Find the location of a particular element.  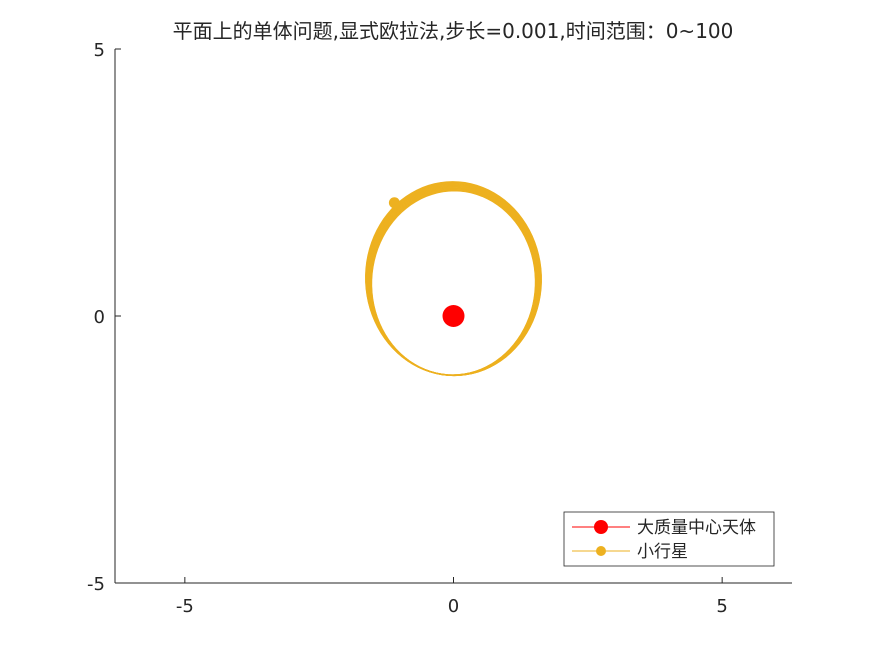

legend: 大质量中心天体 小行星 is located at coordinates (669, 539).